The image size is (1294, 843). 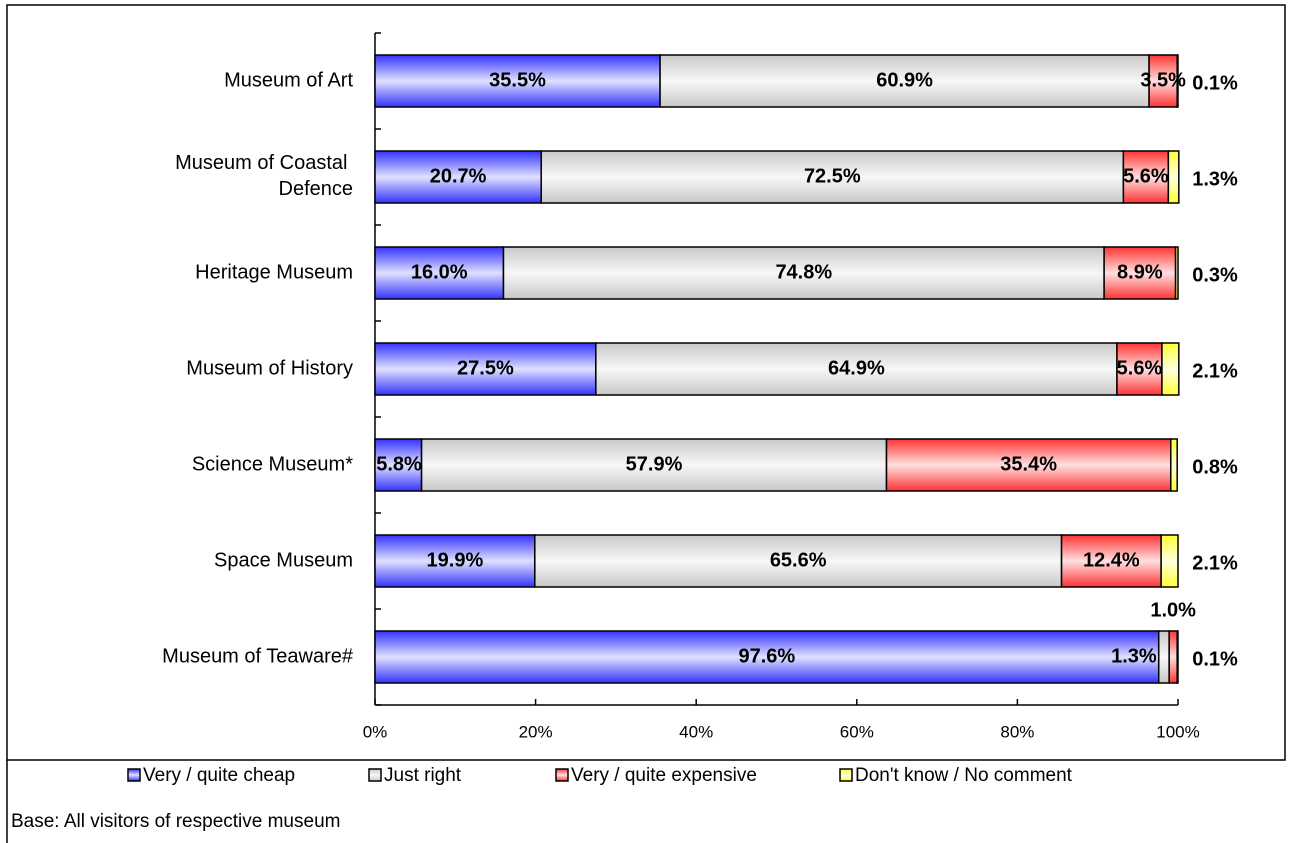 I want to click on data-label: 74.8%, so click(x=803, y=272).